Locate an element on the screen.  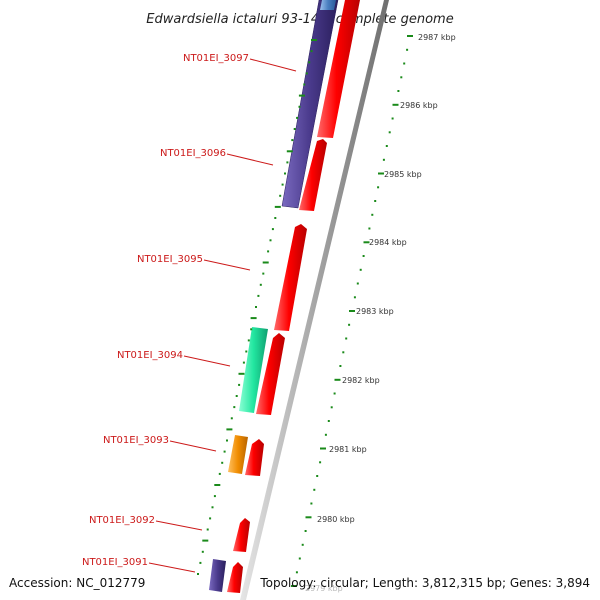
scale-label-2979: 2979 kbp is located at coordinates (324, 588).